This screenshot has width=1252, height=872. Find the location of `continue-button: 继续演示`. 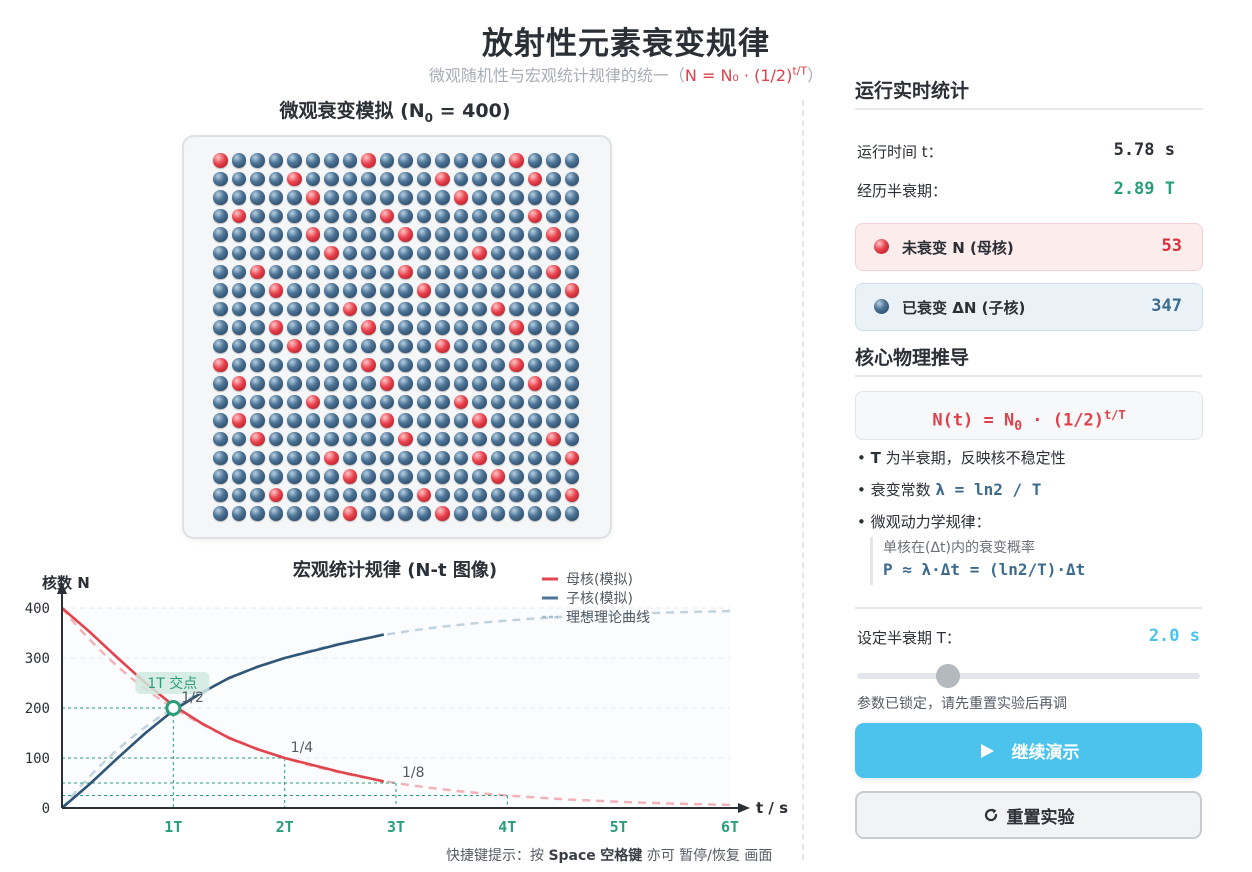

continue-button: 继续演示 is located at coordinates (1028, 750).